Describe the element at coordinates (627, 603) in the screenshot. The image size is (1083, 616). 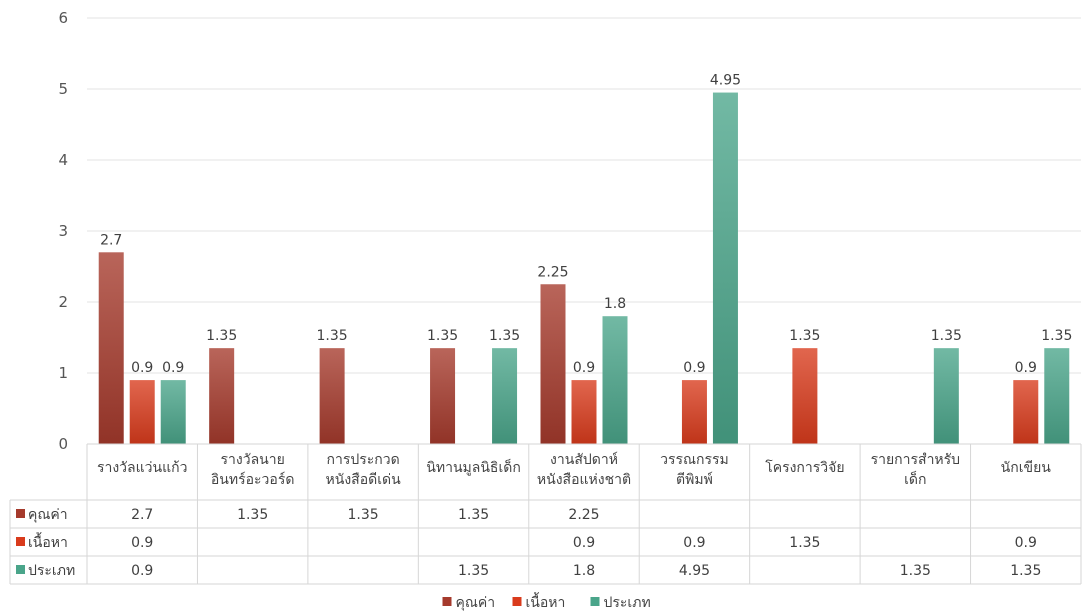
I see `legend-label: ประเภท` at that location.